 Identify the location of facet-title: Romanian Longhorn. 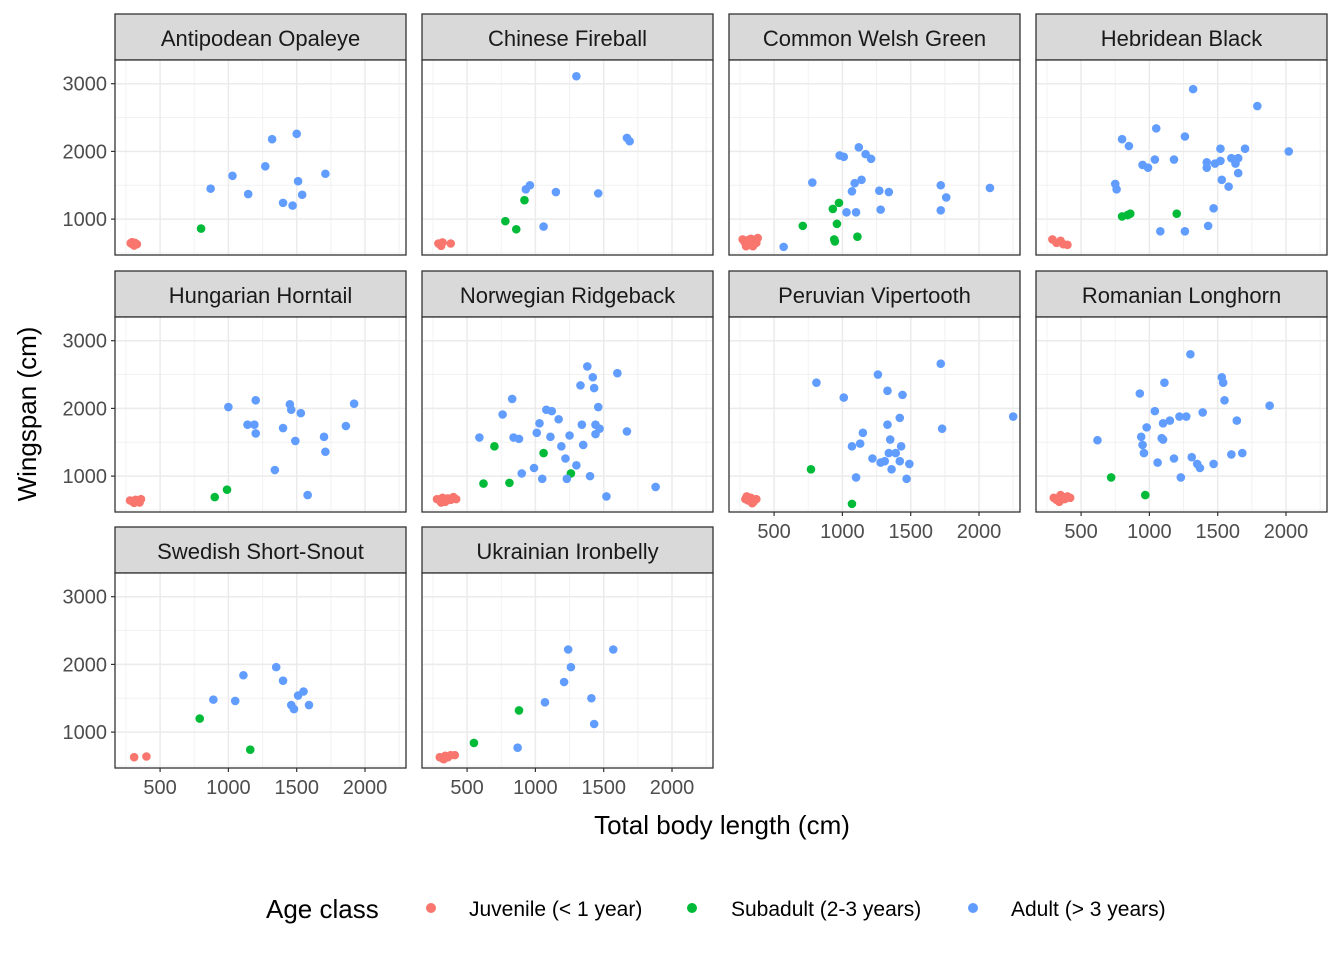
(1181, 295).